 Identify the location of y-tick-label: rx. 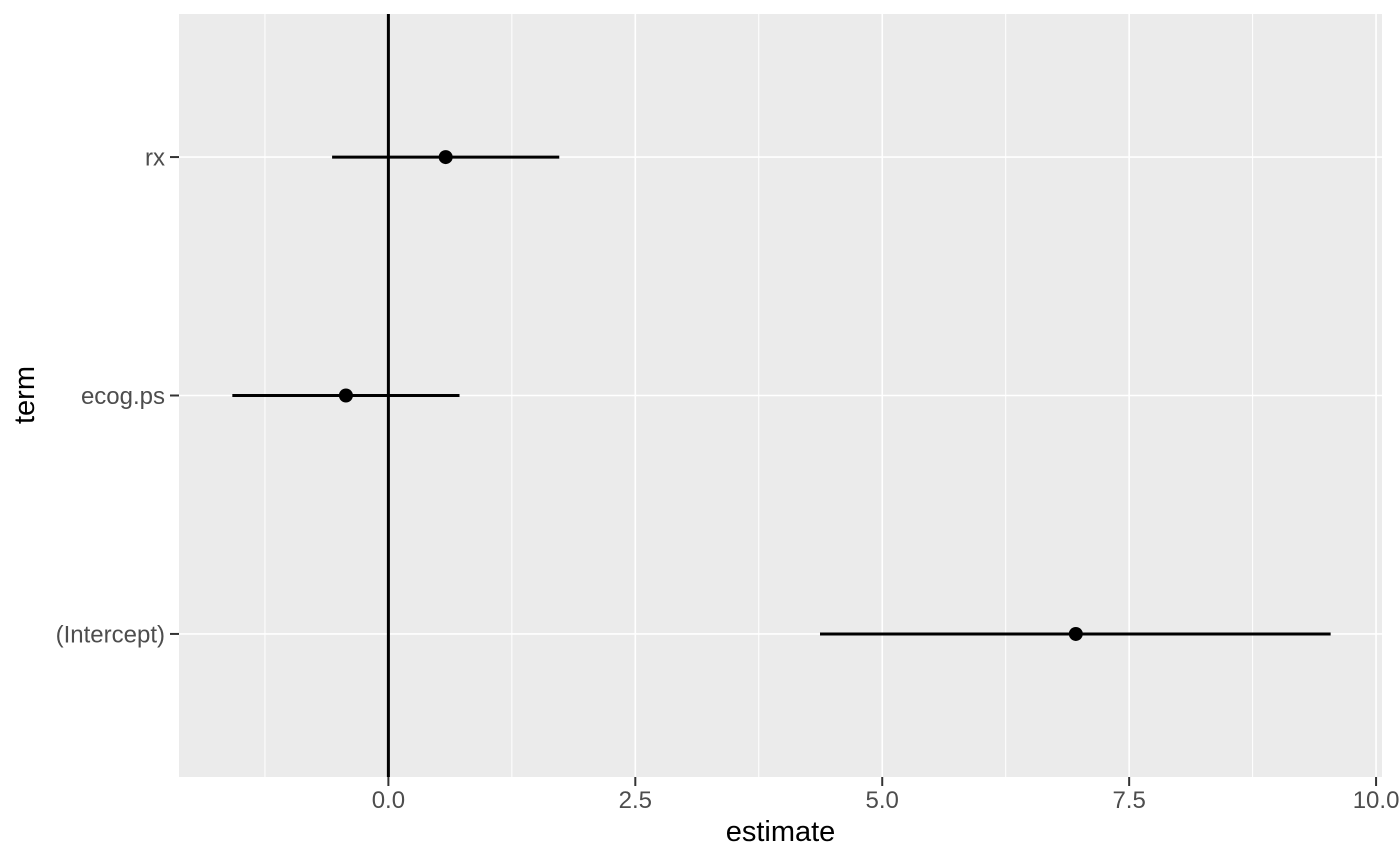
(155, 157).